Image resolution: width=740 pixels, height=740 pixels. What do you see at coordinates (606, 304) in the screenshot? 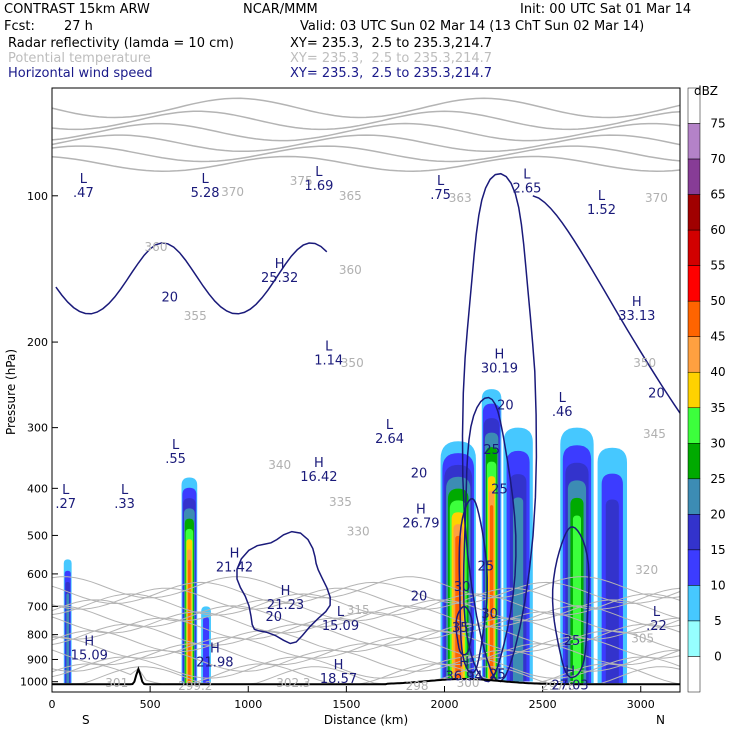
I see `wind-isotach-upper` at bounding box center [606, 304].